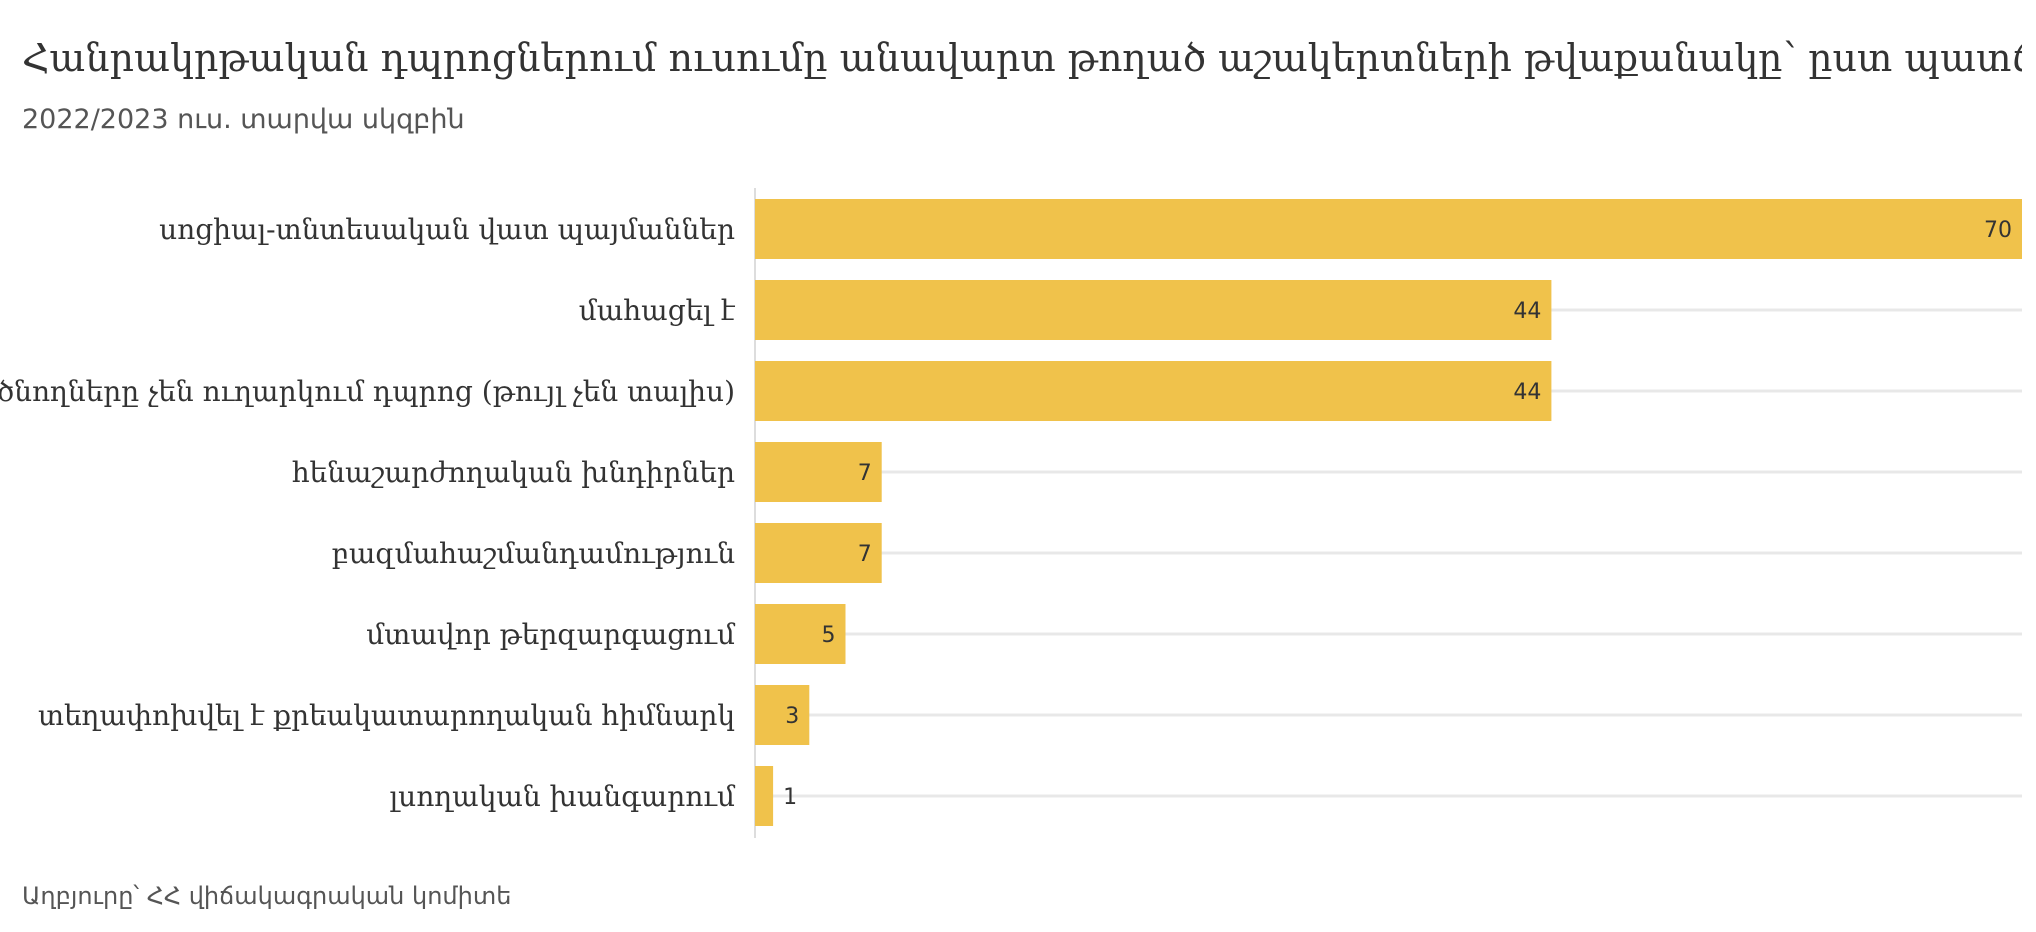 This screenshot has width=2036, height=932. Describe the element at coordinates (243, 119) in the screenshot. I see `chart-subtitle: 2022/2023 ուս. տարվա սկզբին` at that location.